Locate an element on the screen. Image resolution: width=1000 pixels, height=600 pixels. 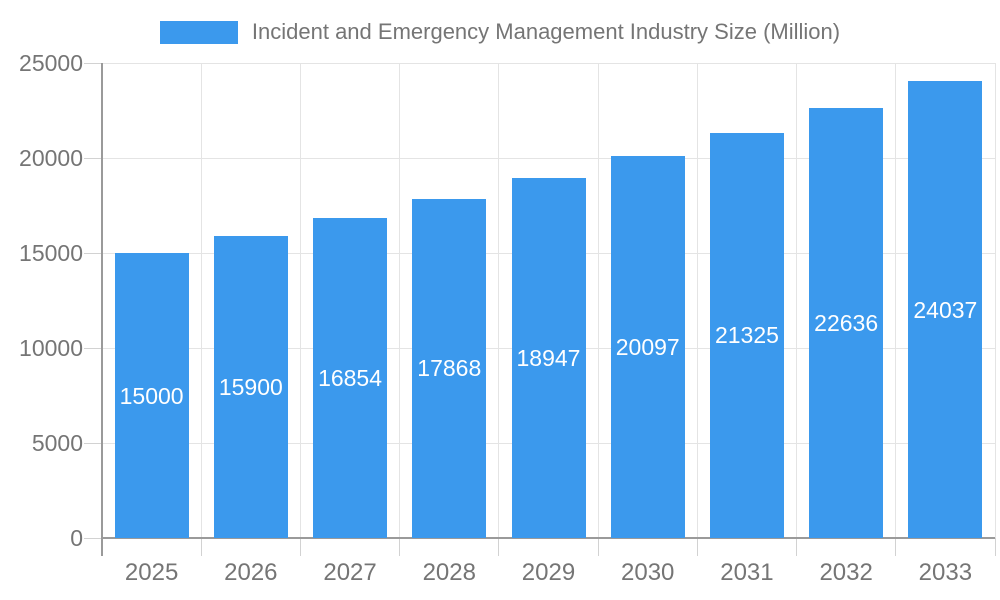
x-axis-tick-label: 2031 is located at coordinates (747, 572).